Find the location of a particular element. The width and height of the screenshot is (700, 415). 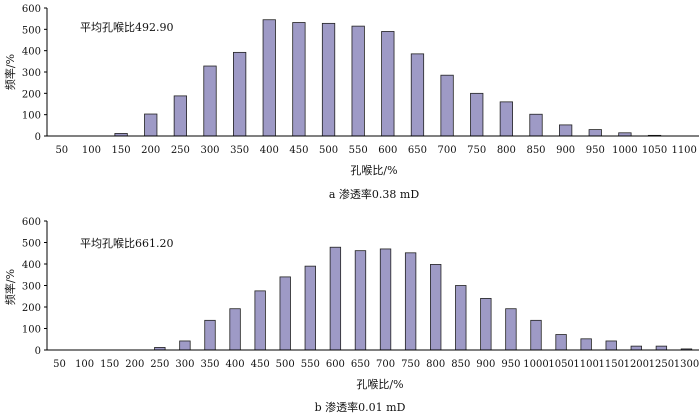

chart-a-x-label: 孔喉比/% is located at coordinates (373, 170).